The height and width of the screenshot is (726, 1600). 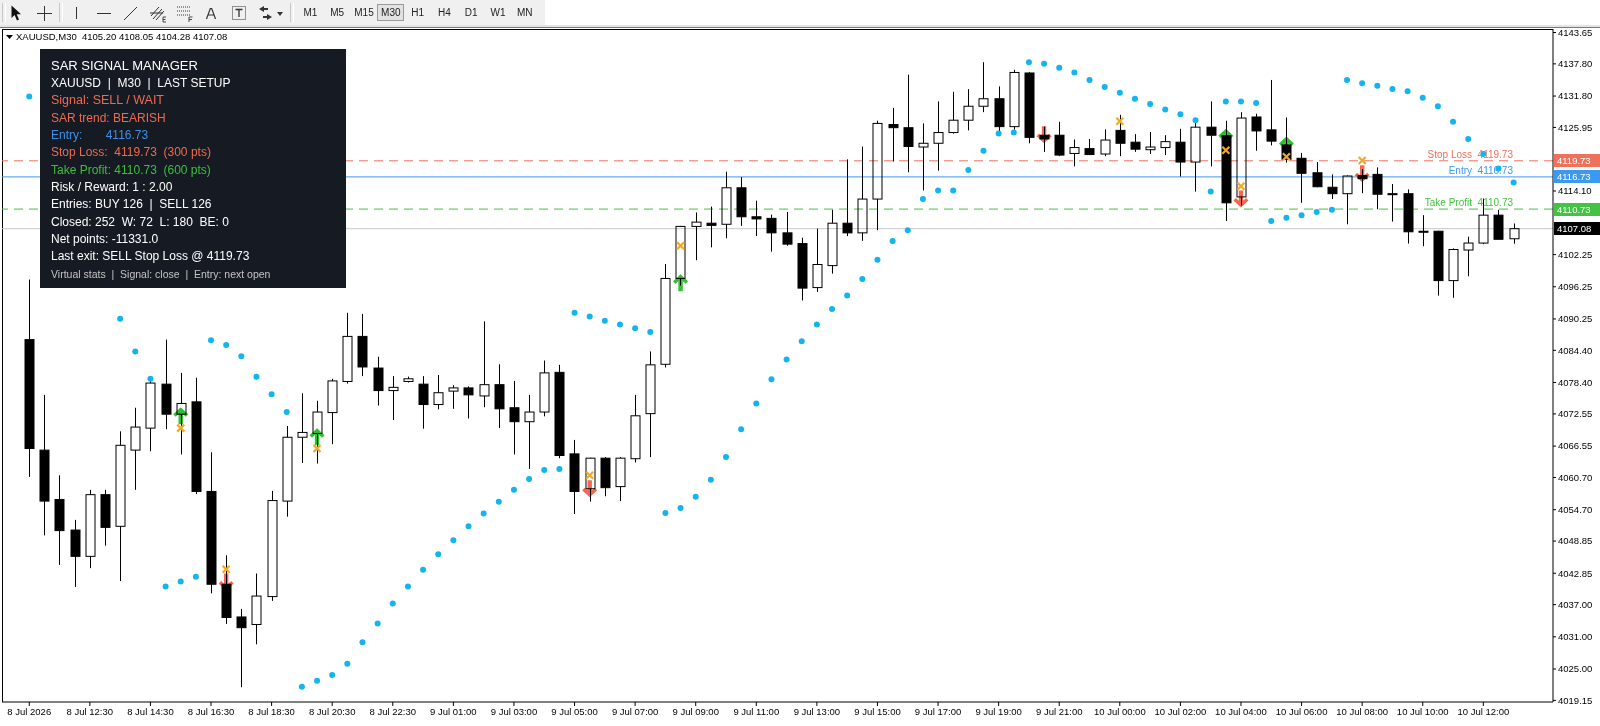 What do you see at coordinates (1575, 191) in the screenshot?
I see `y-tick-label: 4114.10` at bounding box center [1575, 191].